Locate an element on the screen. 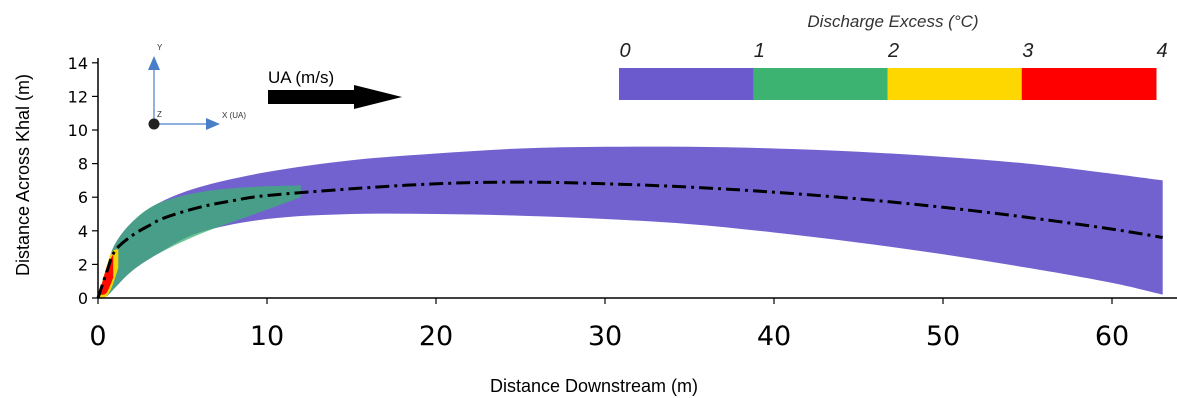 The height and width of the screenshot is (398, 1177). y-ticks: 0 2 4 6 8 10 12 14 is located at coordinates (83, 181).